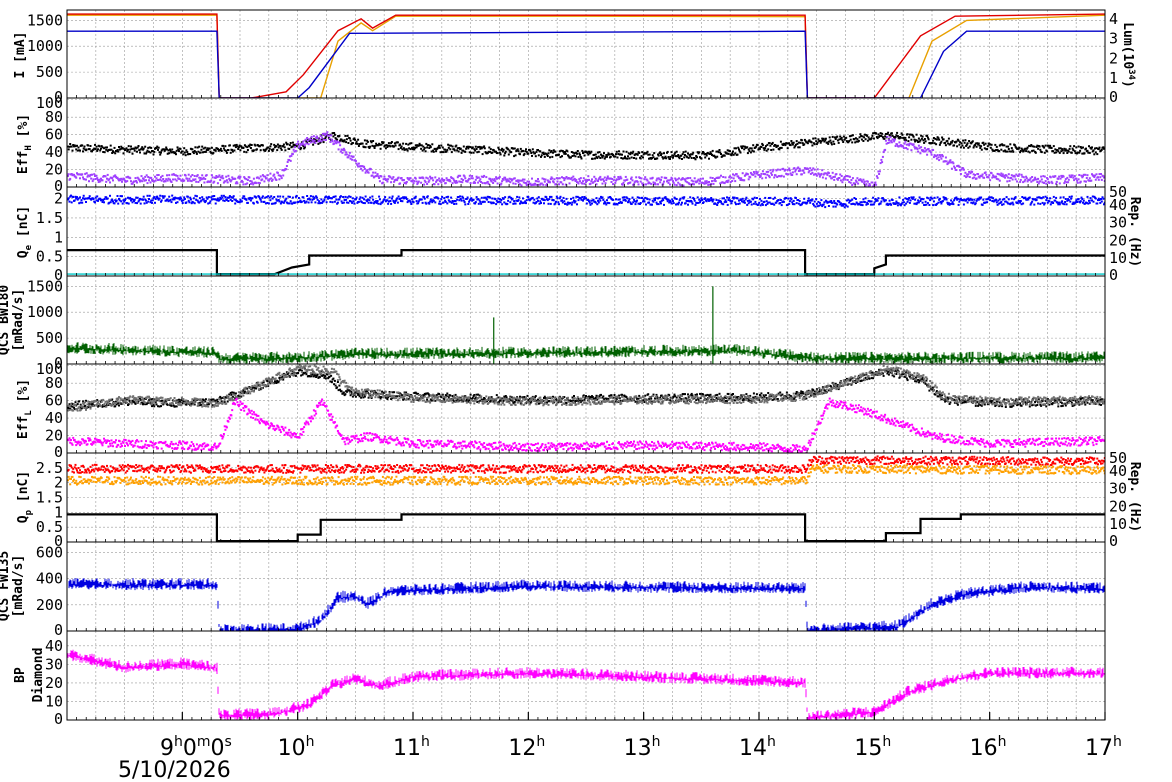 The image size is (1172, 782). Describe the element at coordinates (1113, 78) in the screenshot. I see `y2-tick-label: 1` at that location.